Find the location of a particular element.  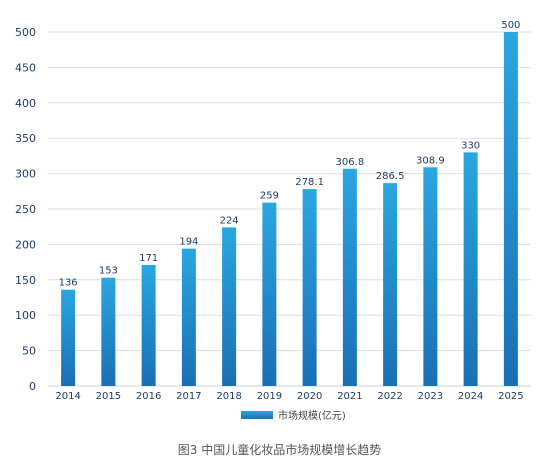

x-tick-label: 2023 is located at coordinates (430, 396).